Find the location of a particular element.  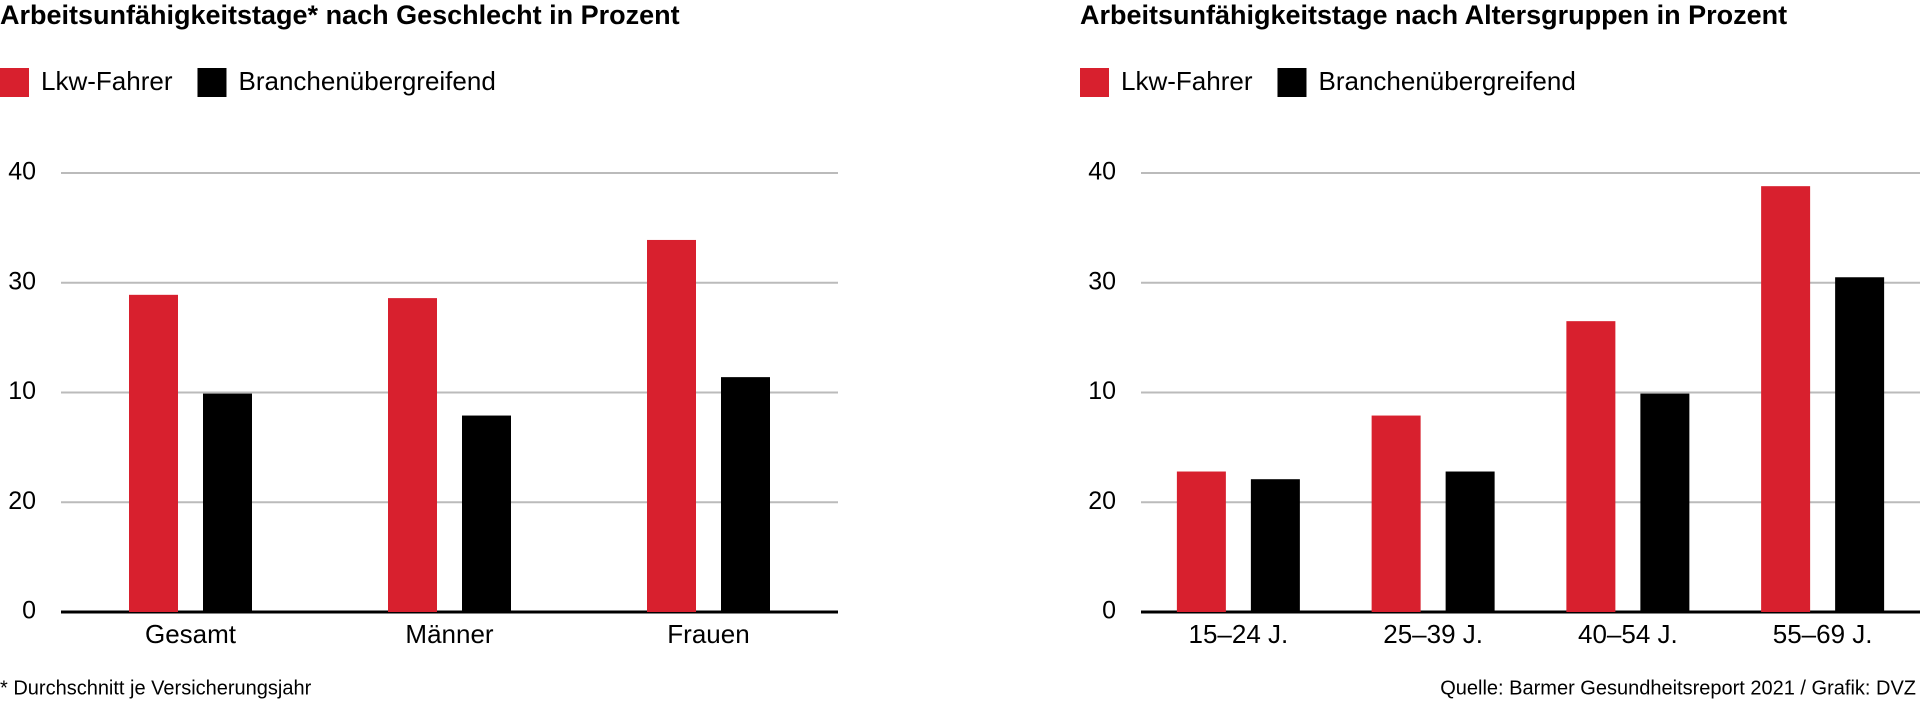

x-tick-label: 25–39 J. is located at coordinates (1433, 634).